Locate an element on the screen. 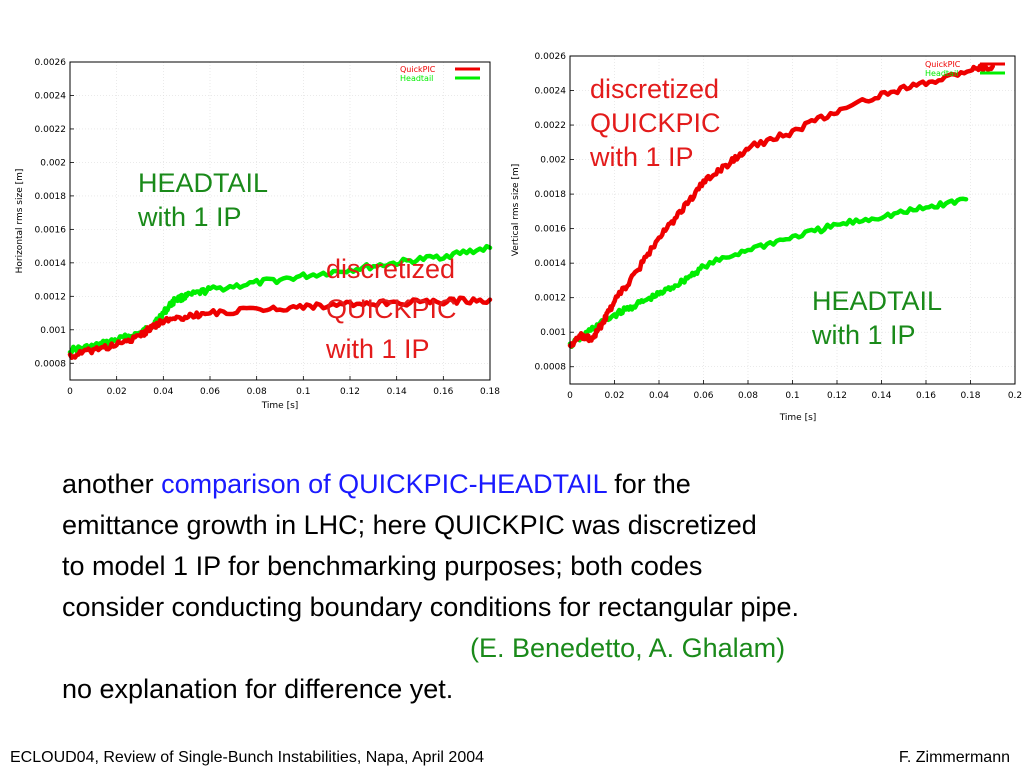 Image resolution: width=1024 pixels, height=768 pixels. highlight-comparison: comparison of QUICKPIC-HEADTAIL is located at coordinates (384, 484).